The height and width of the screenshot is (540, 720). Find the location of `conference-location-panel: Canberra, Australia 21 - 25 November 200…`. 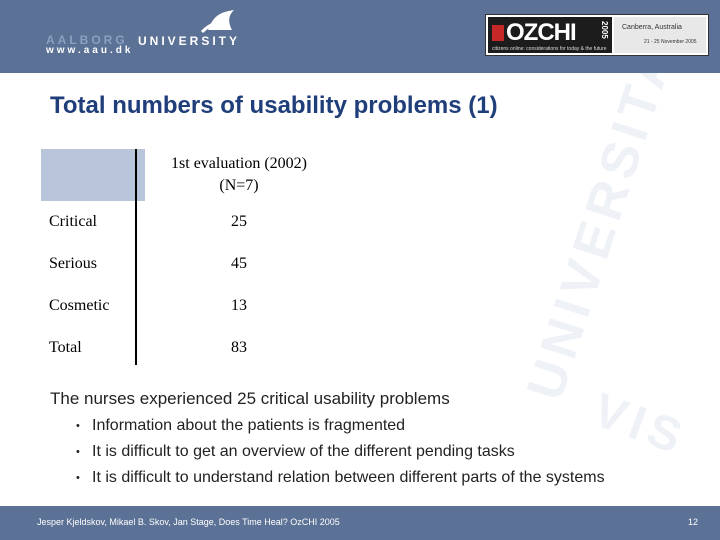

conference-location-panel: Canberra, Australia 21 - 25 November 200… is located at coordinates (660, 35).